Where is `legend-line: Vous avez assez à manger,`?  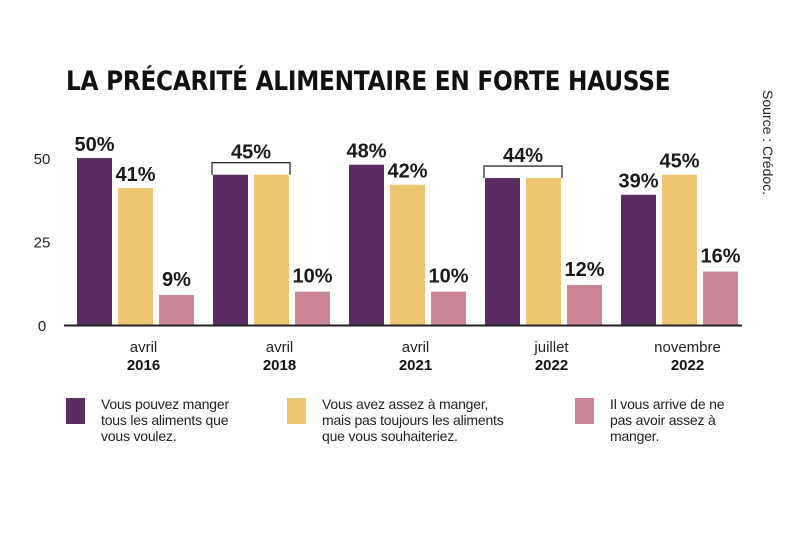
legend-line: Vous avez assez à manger, is located at coordinates (405, 404).